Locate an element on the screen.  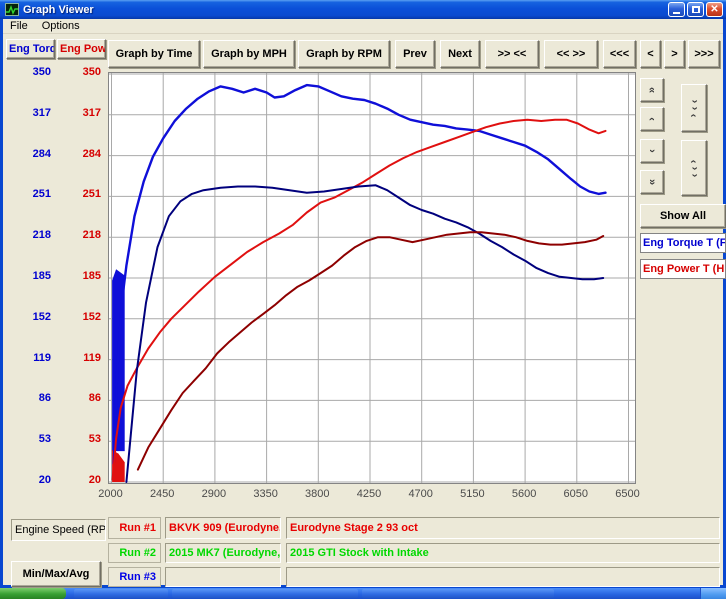
run3-description-field is located at coordinates (503, 577).